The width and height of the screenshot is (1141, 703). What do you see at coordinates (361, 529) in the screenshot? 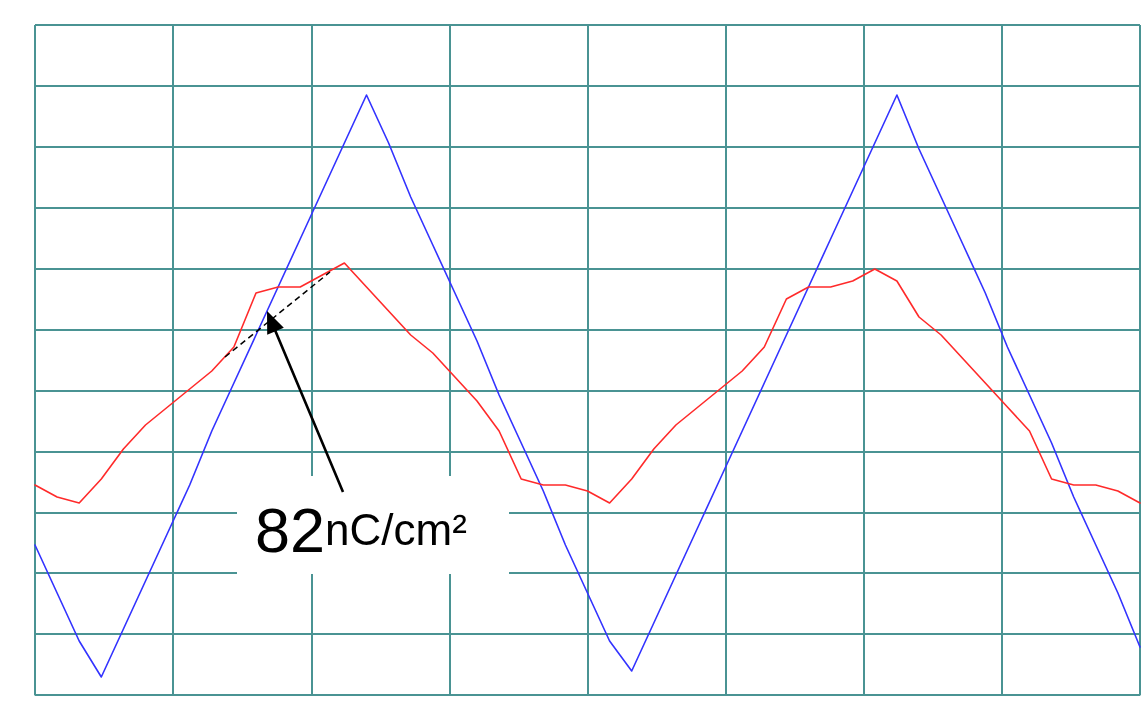
I see `annotation: 82nC/cm²` at bounding box center [361, 529].